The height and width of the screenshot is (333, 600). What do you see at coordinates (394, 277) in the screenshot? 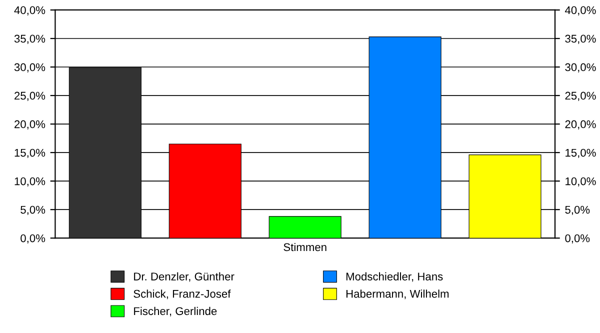
I see `legend-label: Modschiedler, Hans` at bounding box center [394, 277].